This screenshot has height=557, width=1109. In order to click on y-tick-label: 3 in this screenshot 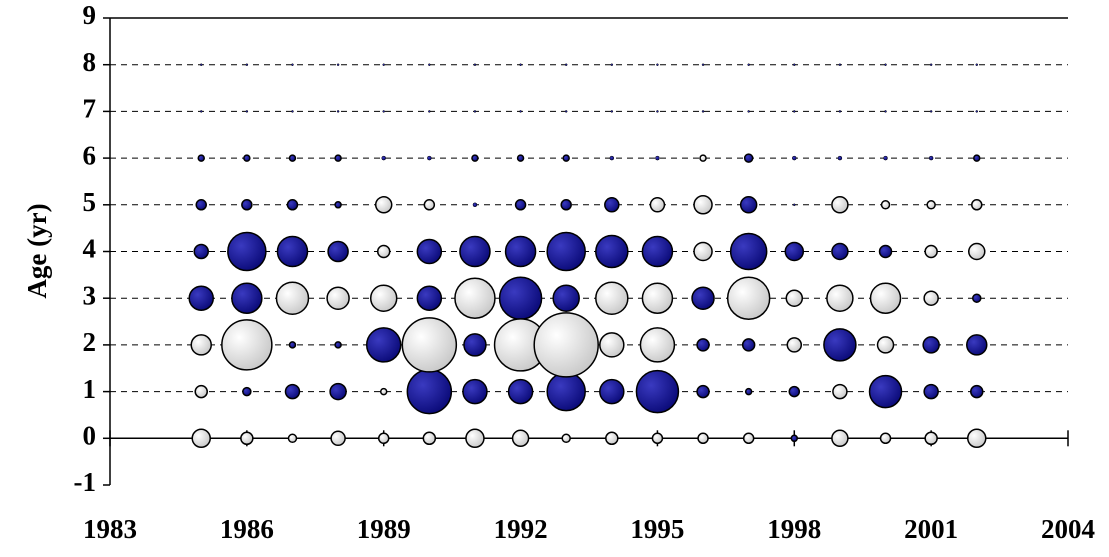, I will do `click(90, 295)`.